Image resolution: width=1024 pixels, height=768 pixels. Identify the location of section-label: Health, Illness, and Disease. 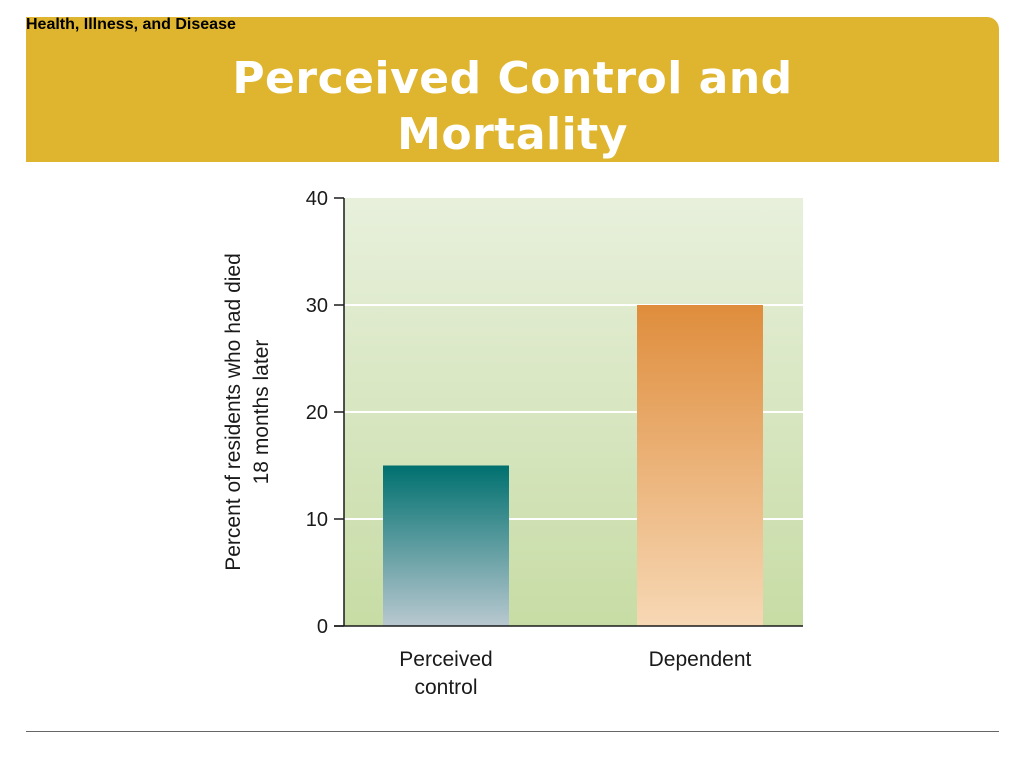
(131, 24).